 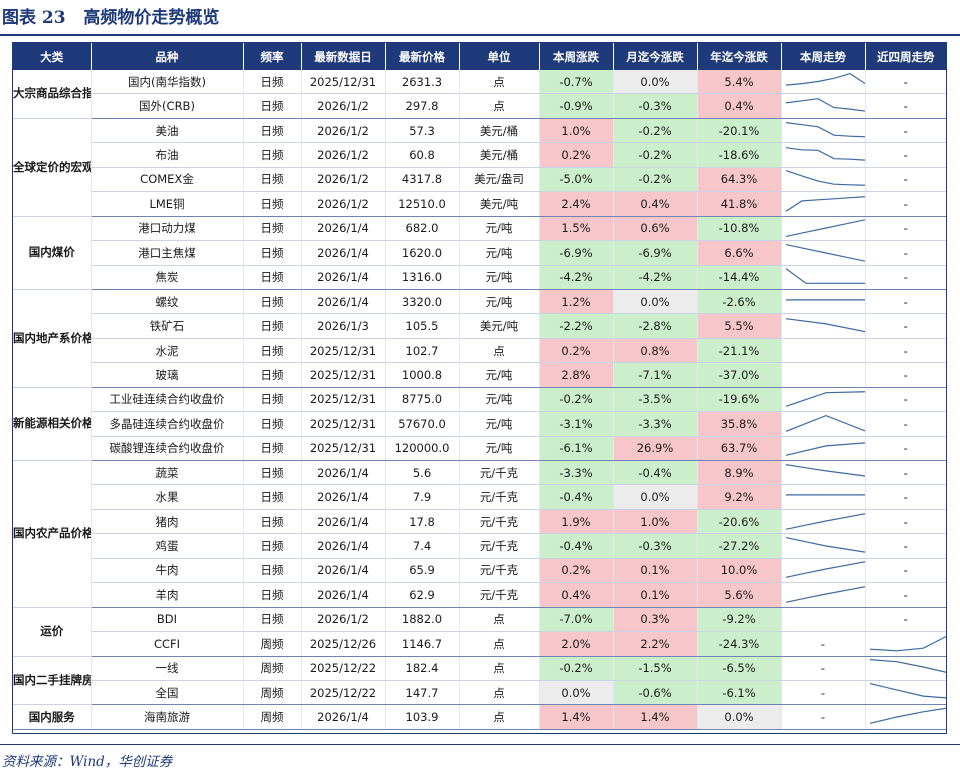 What do you see at coordinates (422, 204) in the screenshot?
I see `price-cell: 12510.0` at bounding box center [422, 204].